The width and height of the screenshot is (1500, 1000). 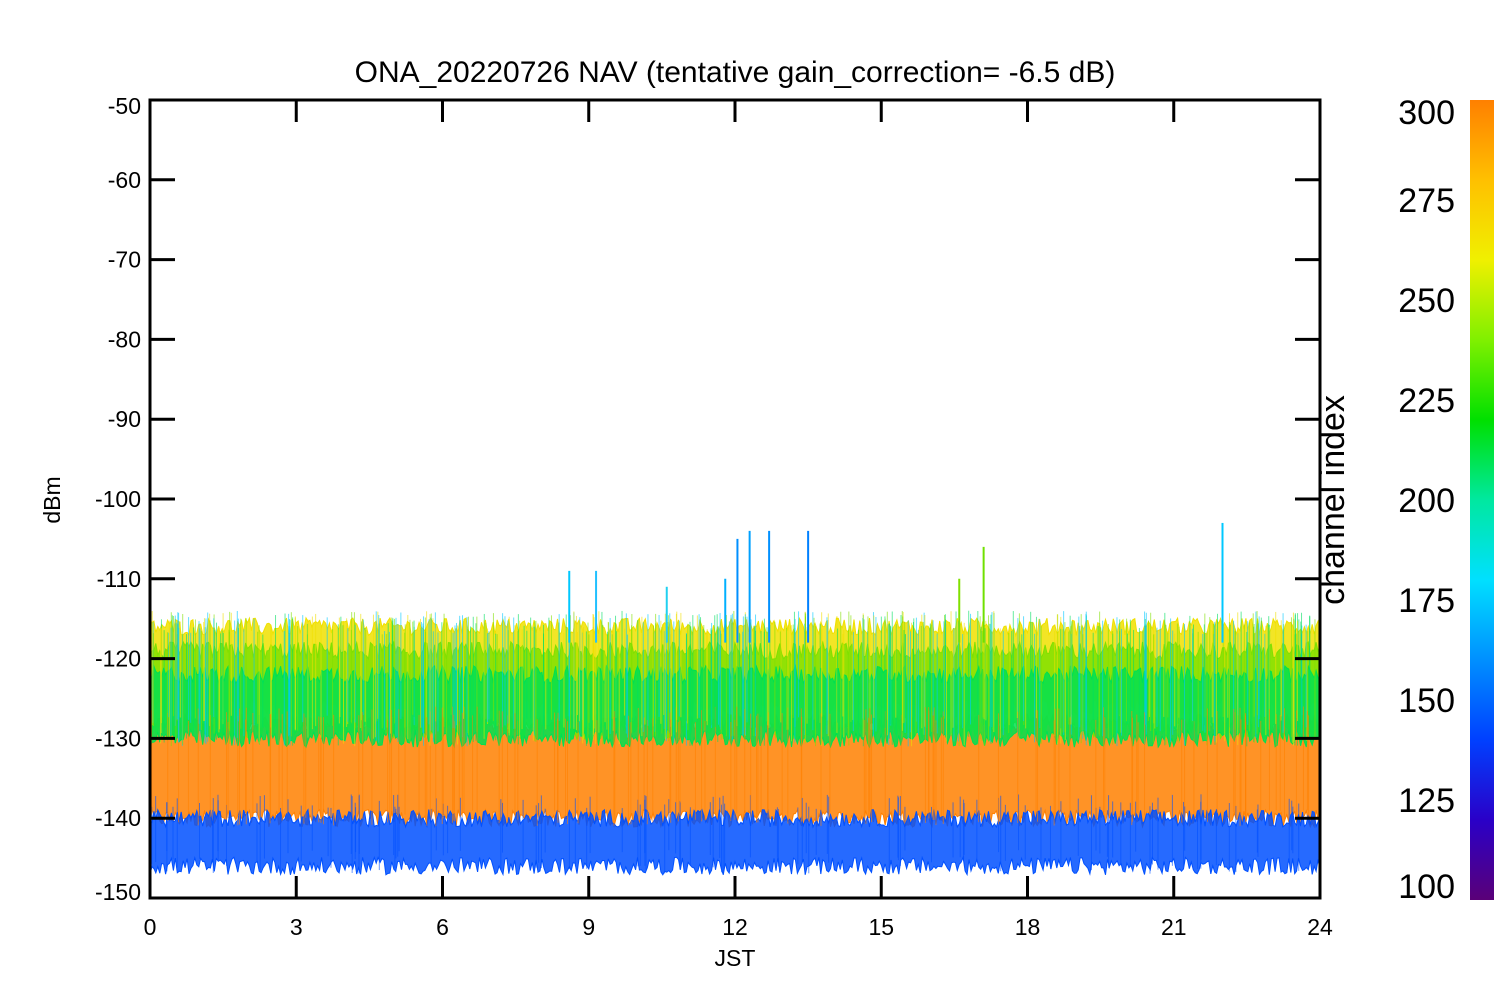 What do you see at coordinates (119, 579) in the screenshot?
I see `y-tick-label: -110` at bounding box center [119, 579].